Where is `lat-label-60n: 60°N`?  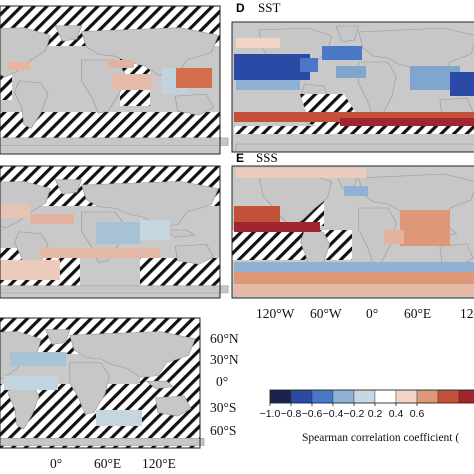 lat-label-60n: 60°N is located at coordinates (224, 338).